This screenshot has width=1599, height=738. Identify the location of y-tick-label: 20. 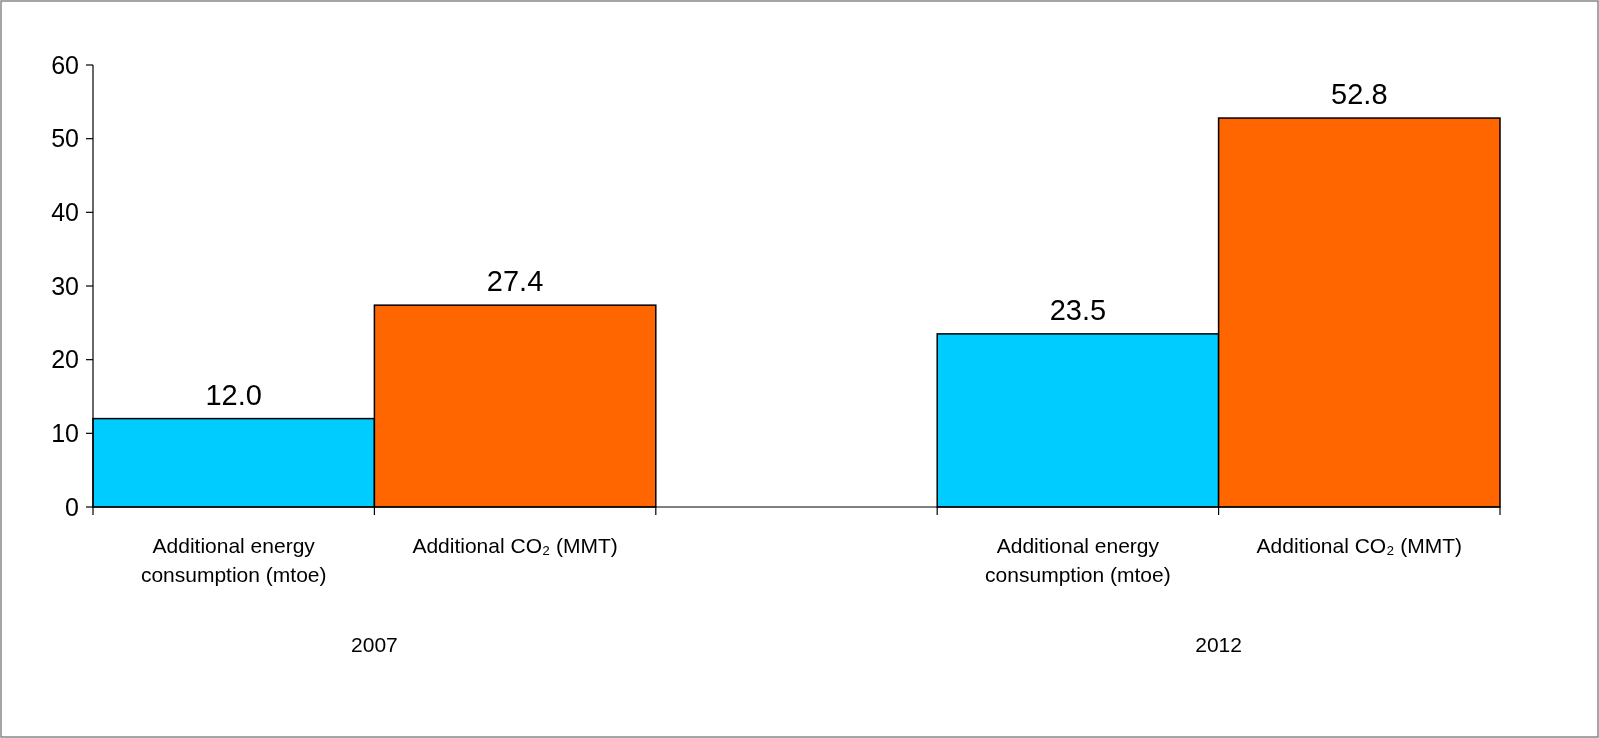
(65, 359).